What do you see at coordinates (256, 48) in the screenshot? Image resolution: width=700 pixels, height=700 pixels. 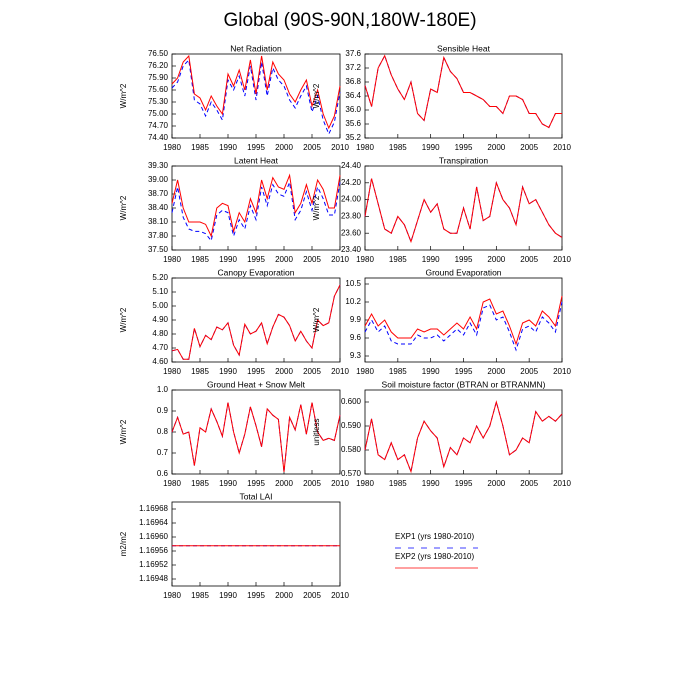 I see `panel-title: Net Radiation` at bounding box center [256, 48].